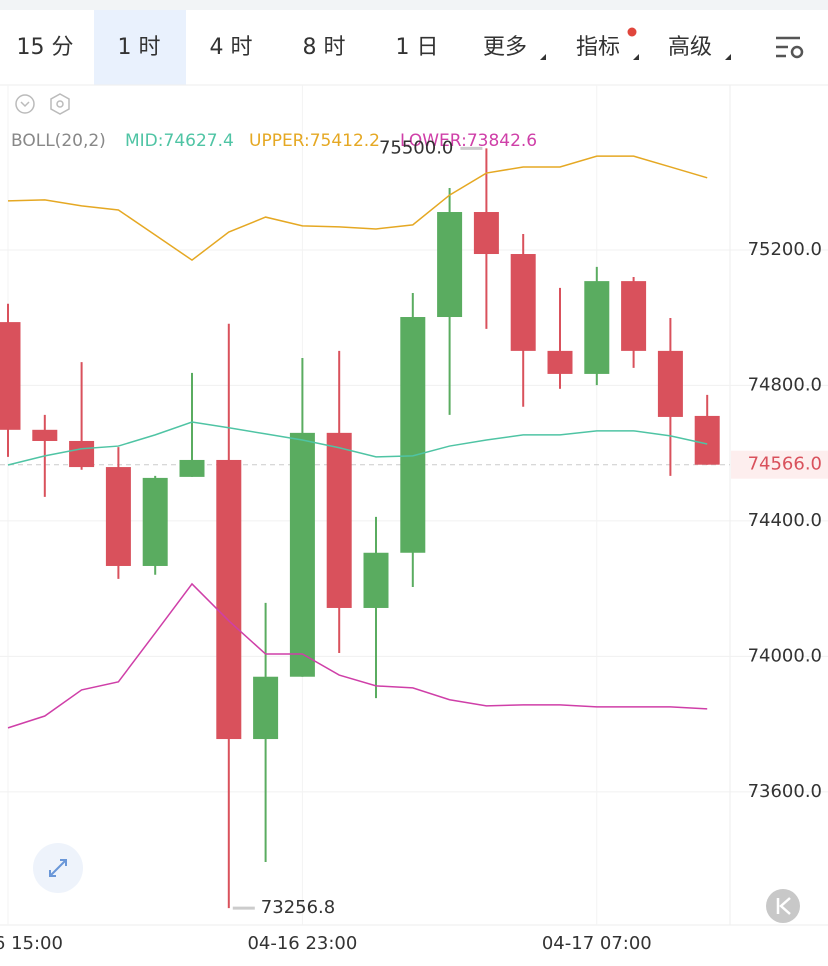 The image size is (828, 966). Describe the element at coordinates (45, 47) in the screenshot. I see `tab: 15 分` at that location.